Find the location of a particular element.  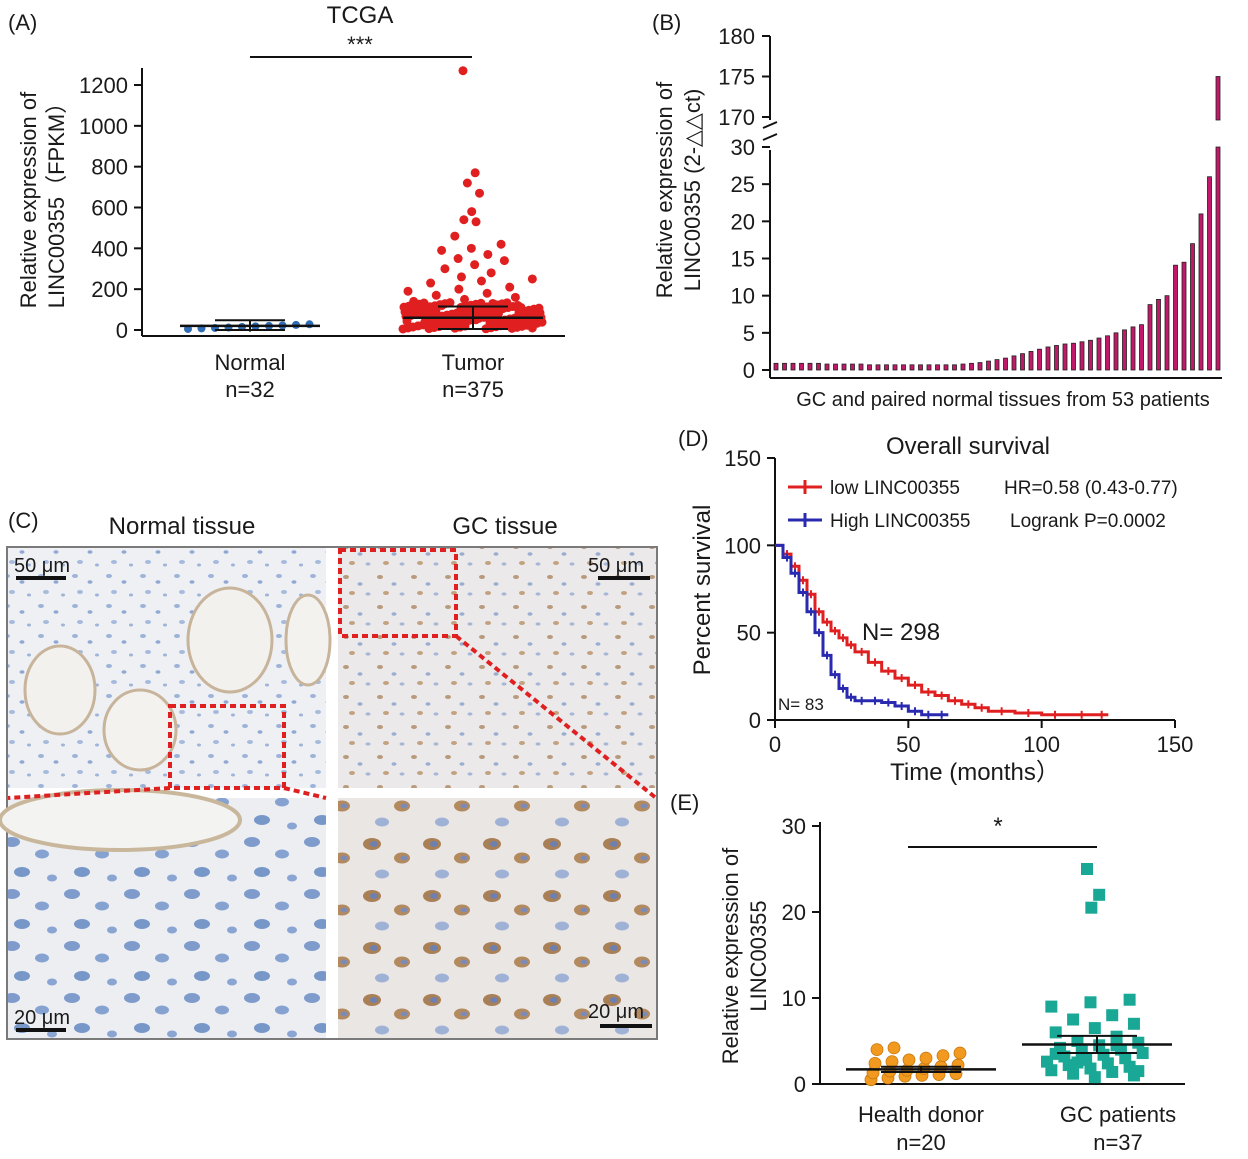

x-tick-label: 100 is located at coordinates (1041, 744).